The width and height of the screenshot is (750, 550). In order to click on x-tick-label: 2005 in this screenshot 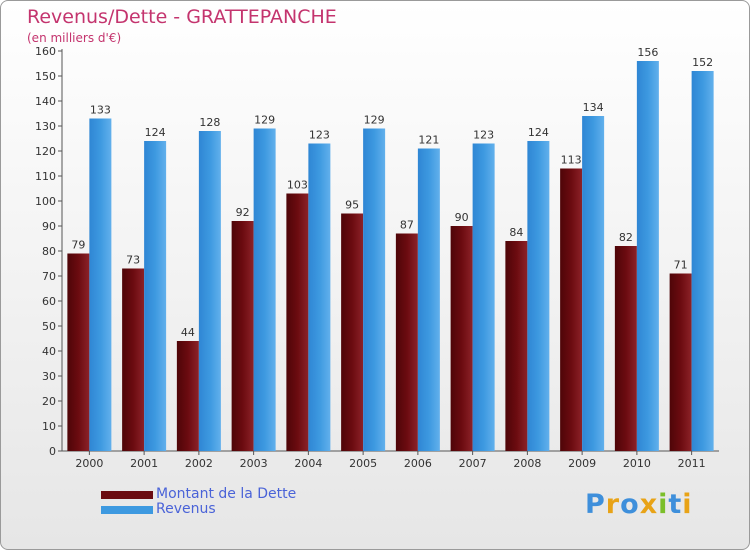, I will do `click(363, 463)`.